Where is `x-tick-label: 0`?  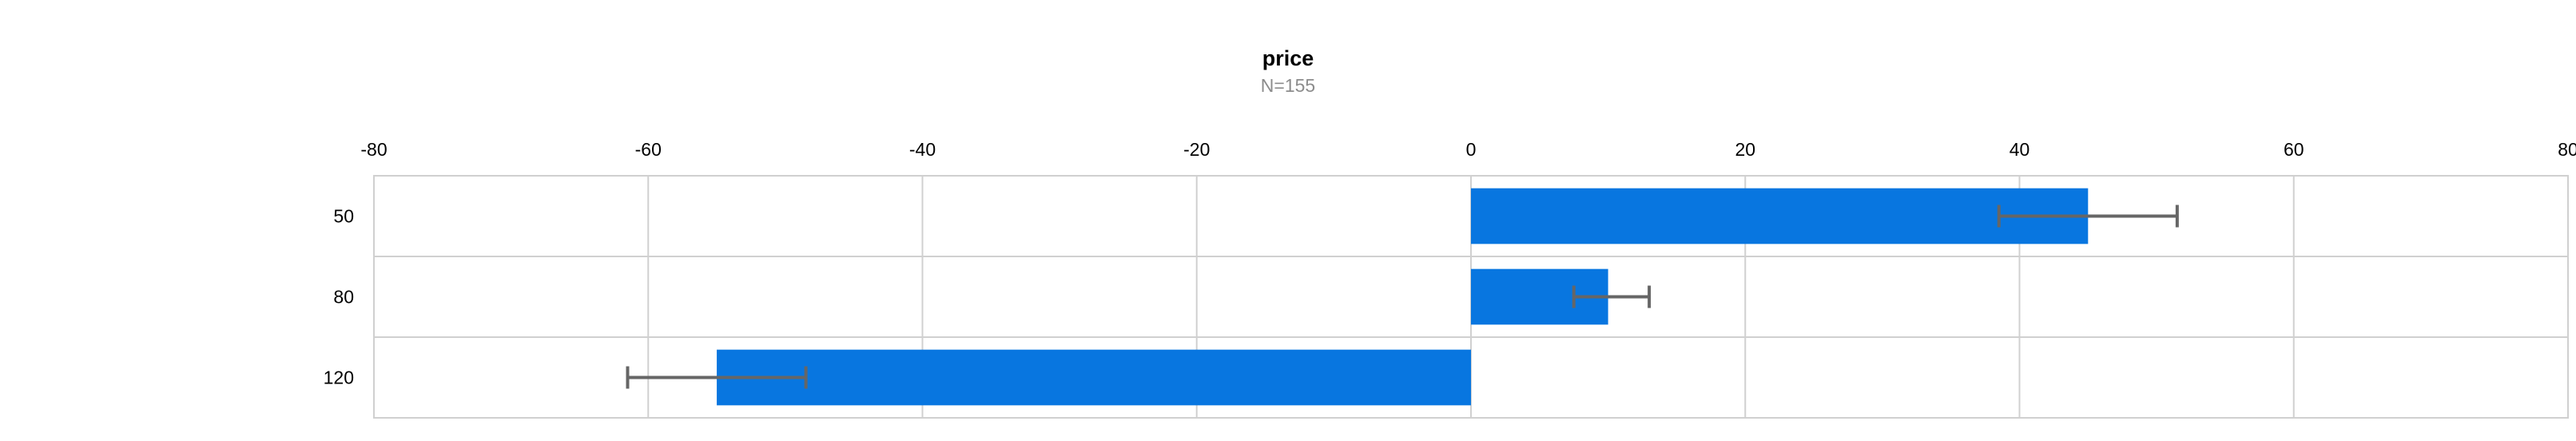
x-tick-label: 0 is located at coordinates (1471, 149).